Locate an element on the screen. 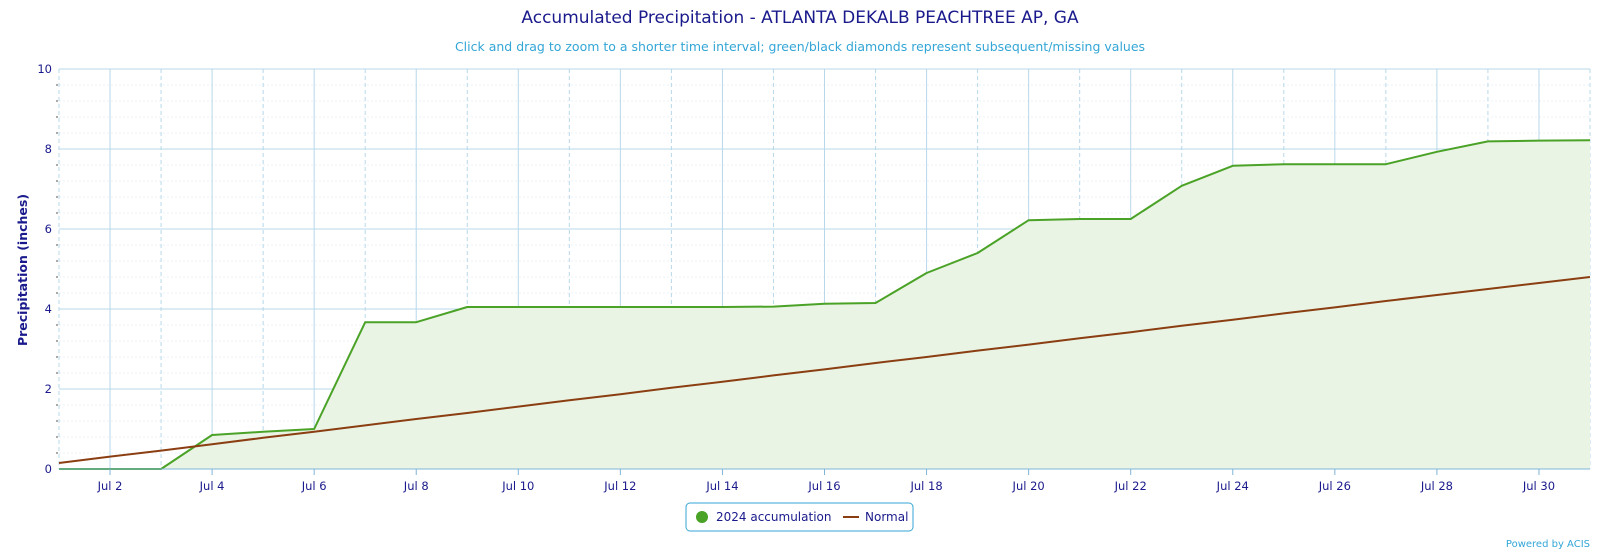 This screenshot has height=552, width=1600. legend: 2024 accumulation Normal is located at coordinates (799, 517).